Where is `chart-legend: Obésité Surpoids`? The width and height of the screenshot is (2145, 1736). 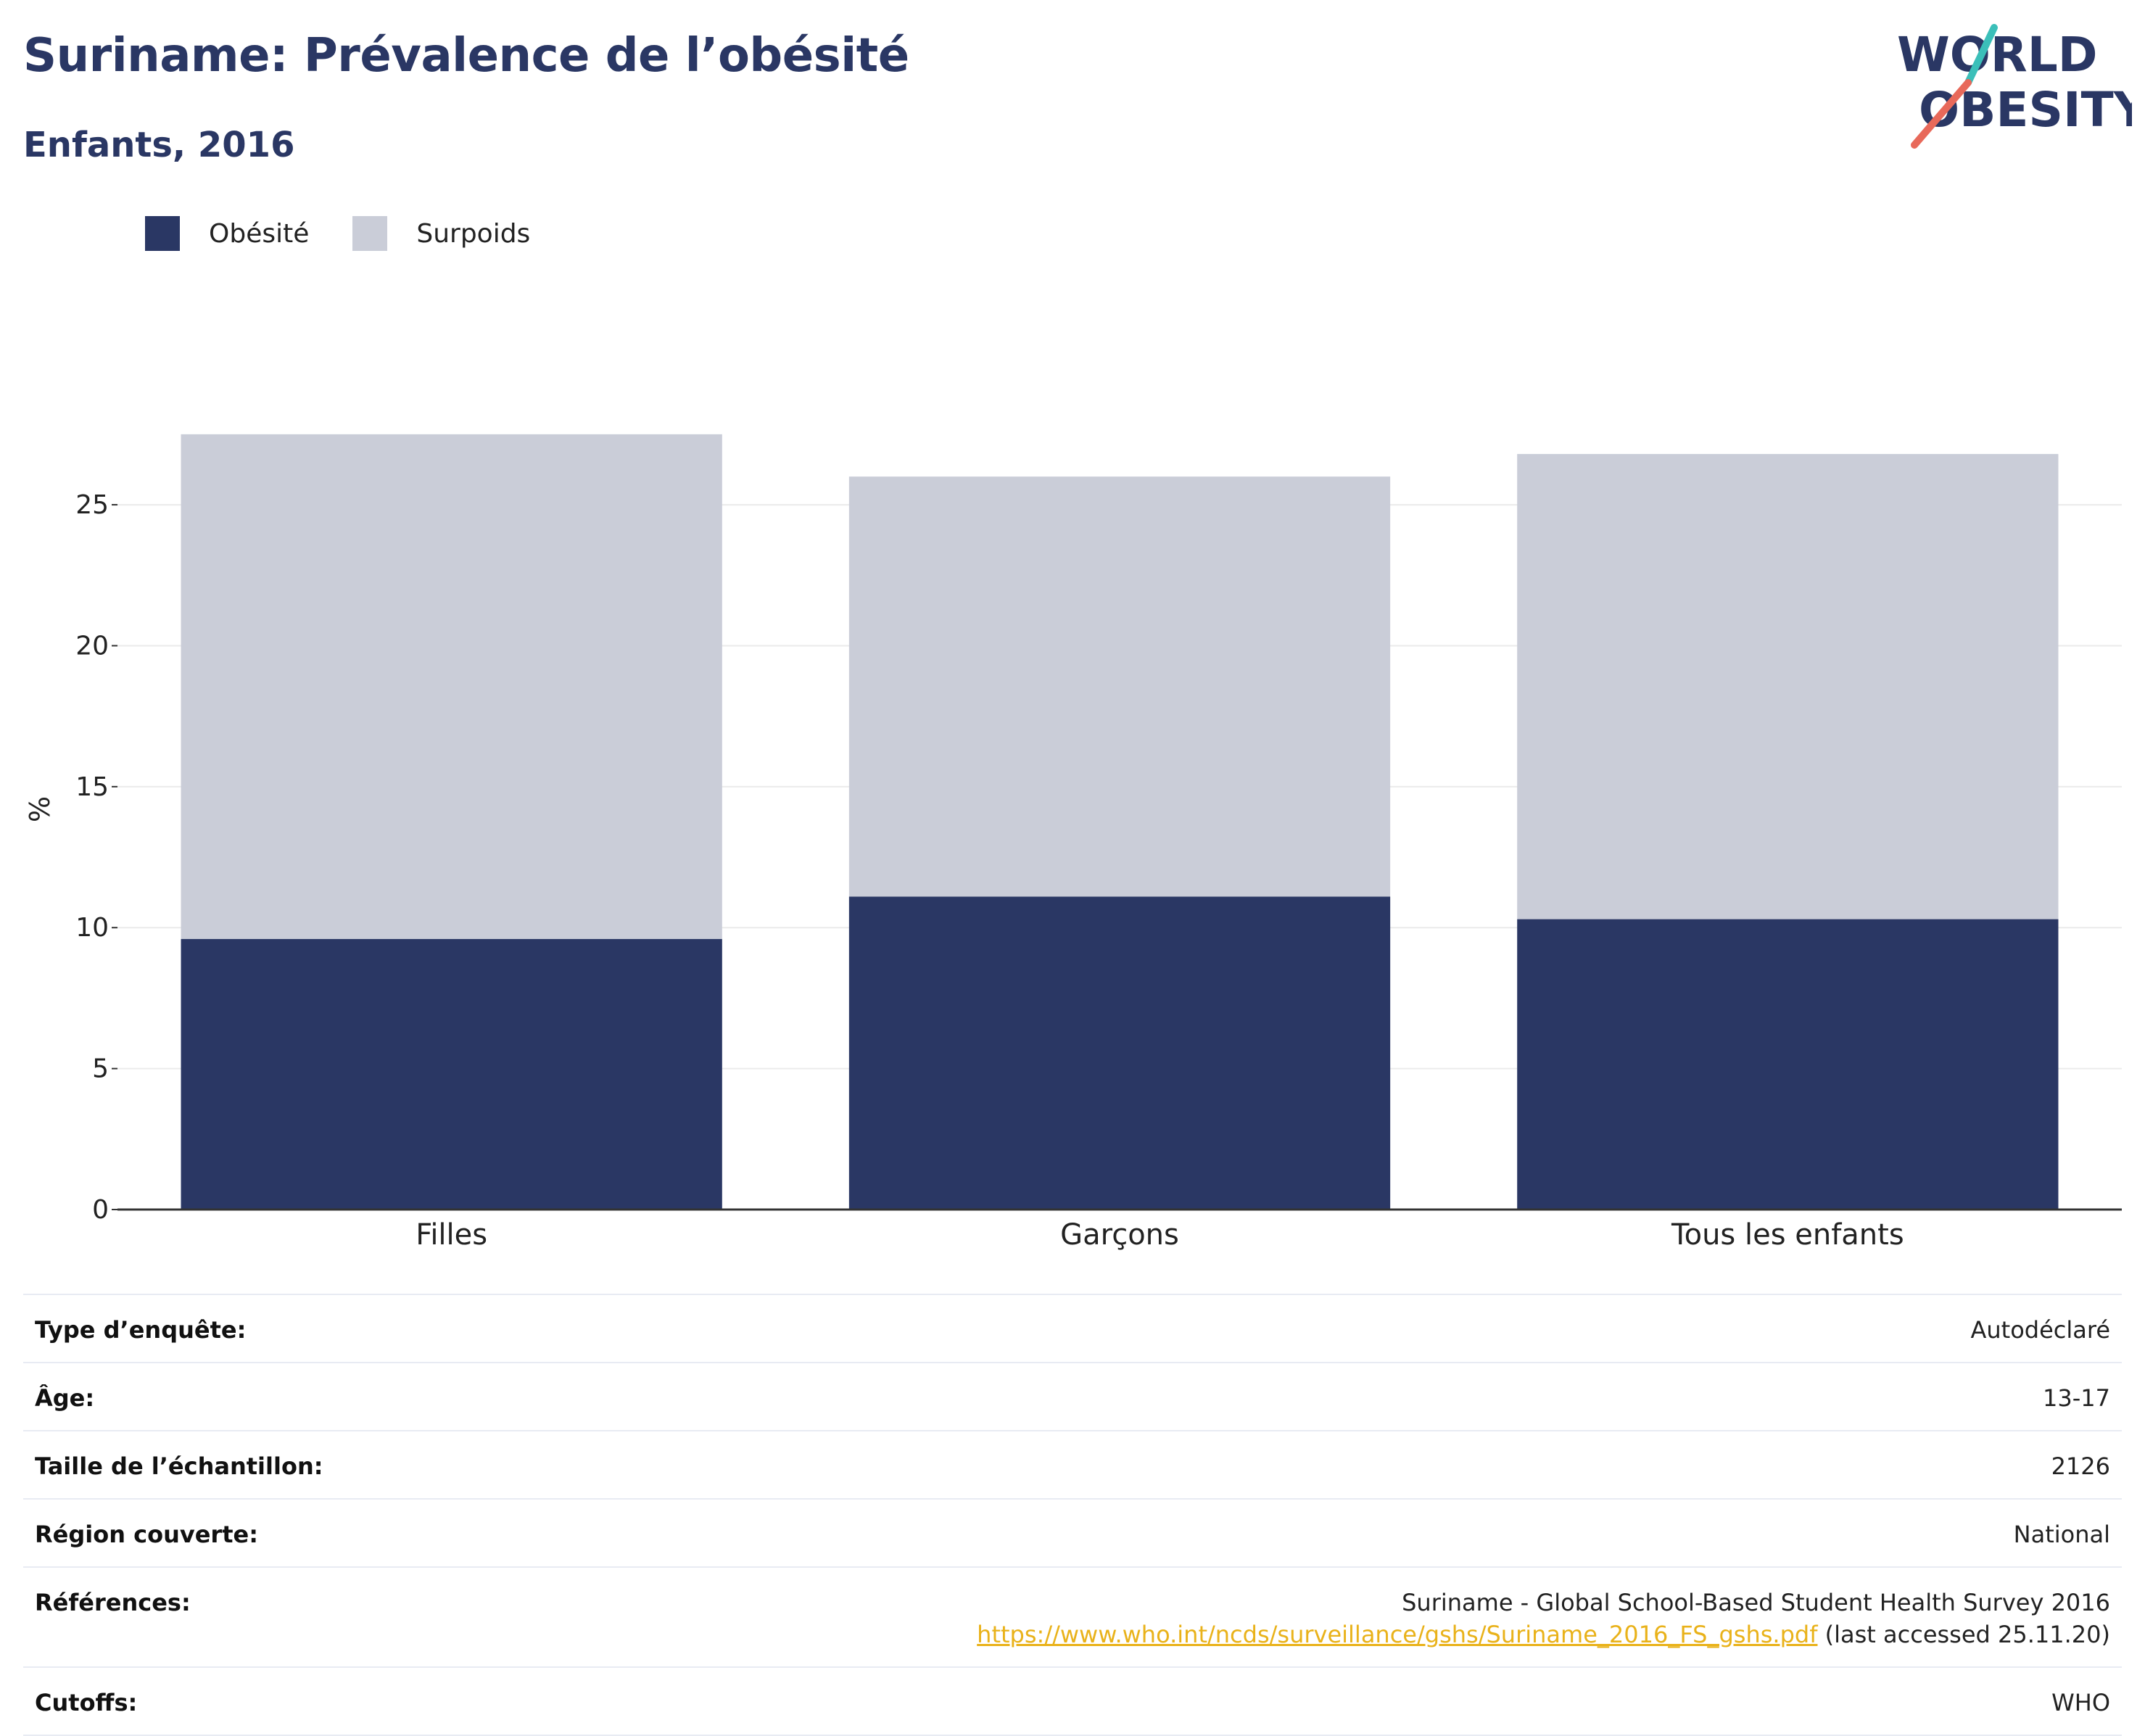 chart-legend: Obésité Surpoids is located at coordinates (360, 234).